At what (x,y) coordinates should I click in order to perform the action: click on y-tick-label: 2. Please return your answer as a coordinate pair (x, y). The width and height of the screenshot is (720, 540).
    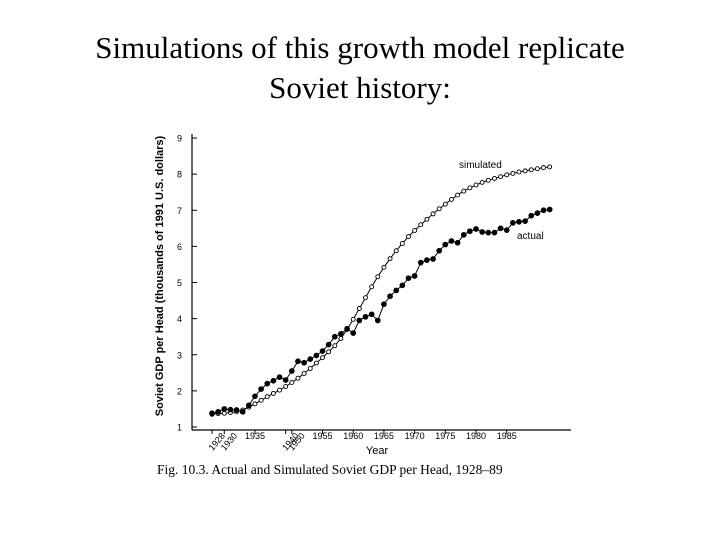
    Looking at the image, I should click on (179, 391).